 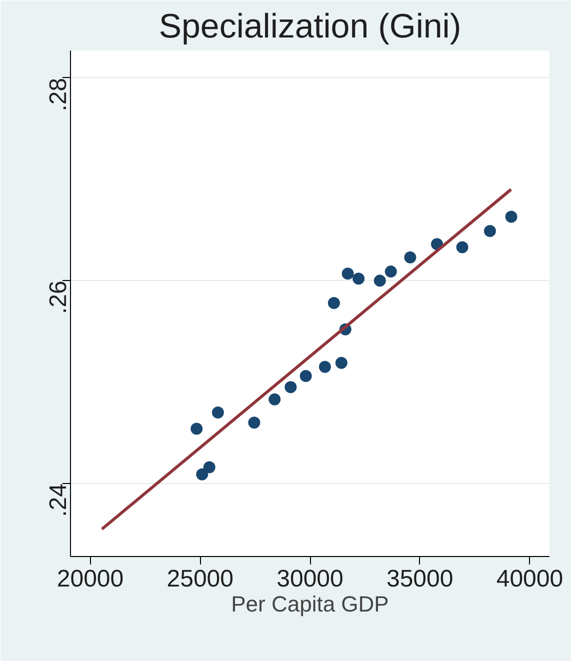 What do you see at coordinates (58, 500) in the screenshot?
I see `y-tick-label: .24` at bounding box center [58, 500].